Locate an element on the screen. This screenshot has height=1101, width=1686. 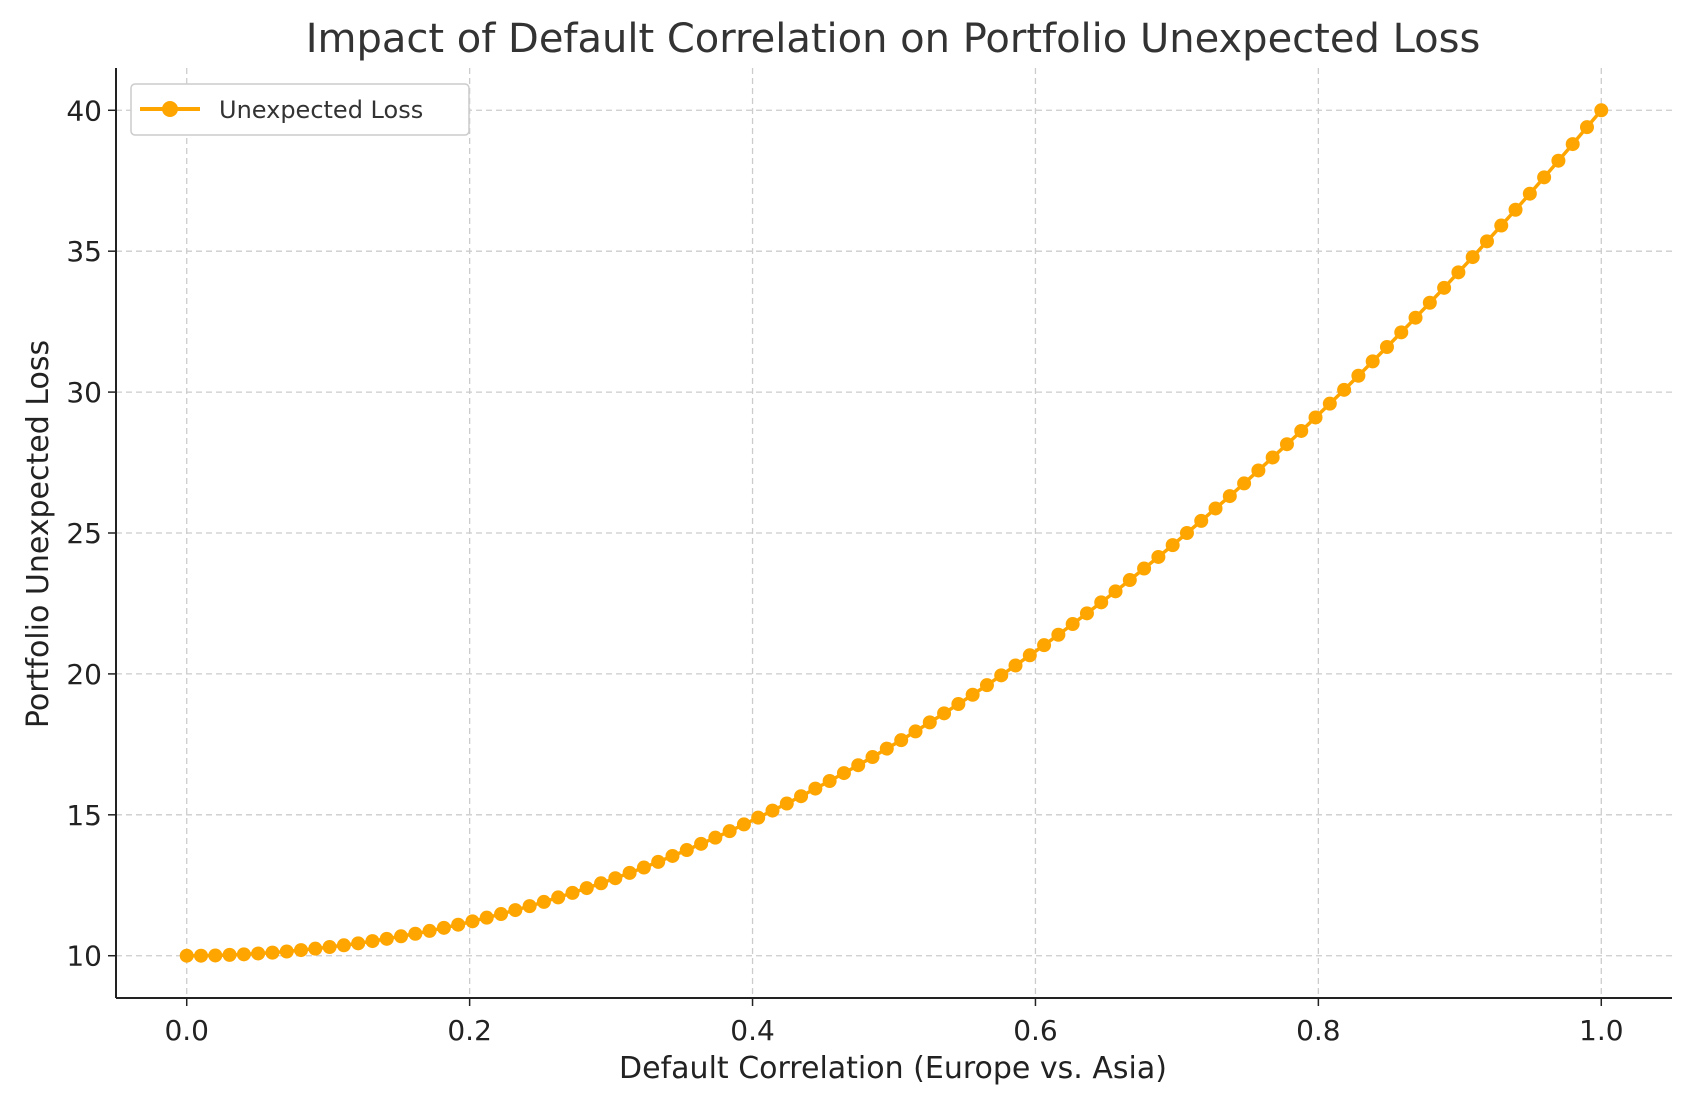
y-tick-label: 15 is located at coordinates (84, 815).